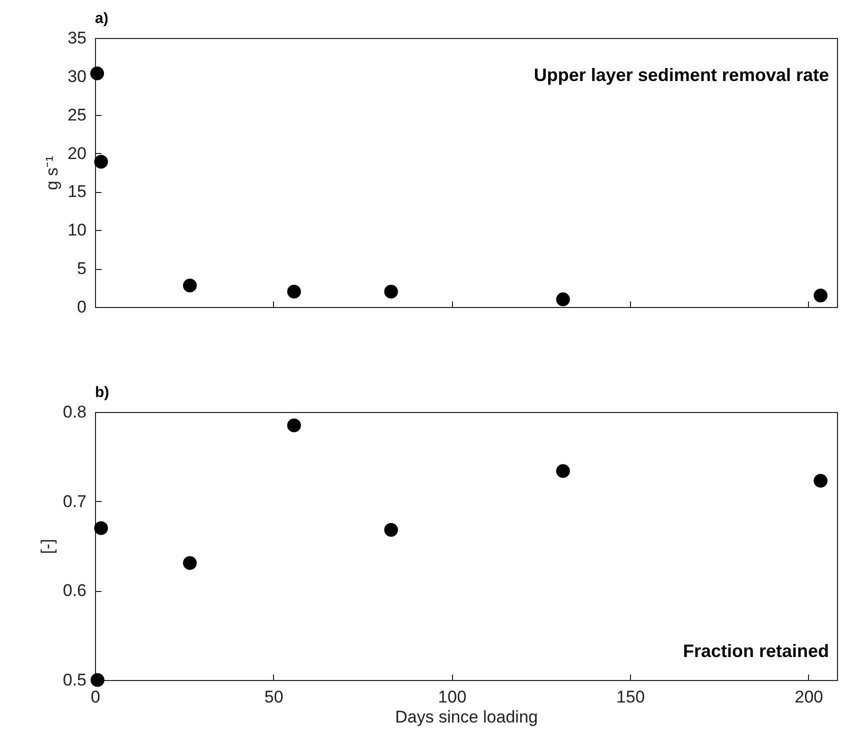 The image size is (844, 742). Describe the element at coordinates (77, 114) in the screenshot. I see `y-tick-label: 25` at that location.